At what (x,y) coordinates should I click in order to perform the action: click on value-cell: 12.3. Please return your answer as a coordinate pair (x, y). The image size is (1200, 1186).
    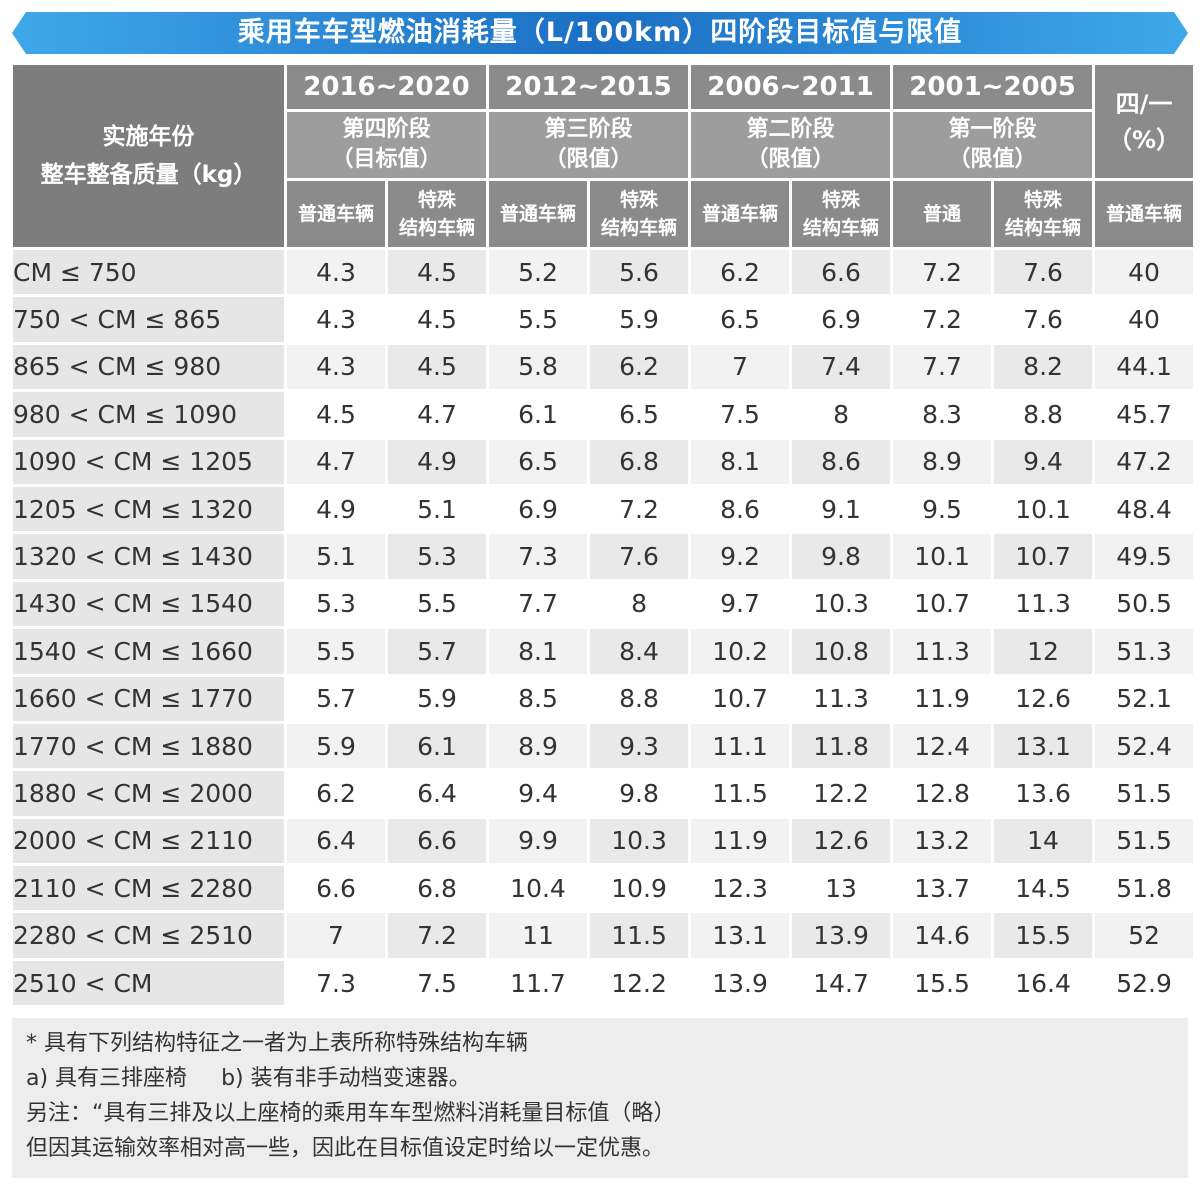
    Looking at the image, I should click on (740, 888).